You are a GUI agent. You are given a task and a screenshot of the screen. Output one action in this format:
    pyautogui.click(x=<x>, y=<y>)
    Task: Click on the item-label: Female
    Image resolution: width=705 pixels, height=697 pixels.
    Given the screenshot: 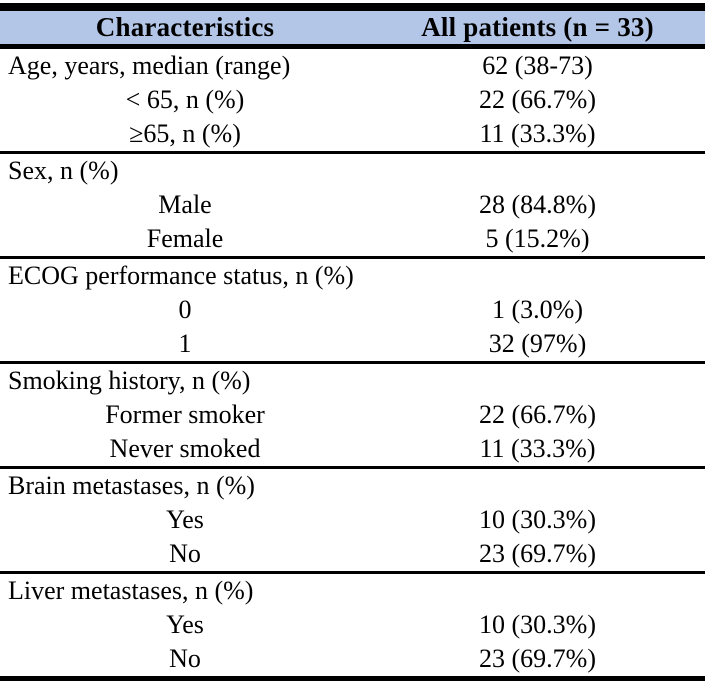 What is the action you would take?
    pyautogui.click(x=185, y=238)
    